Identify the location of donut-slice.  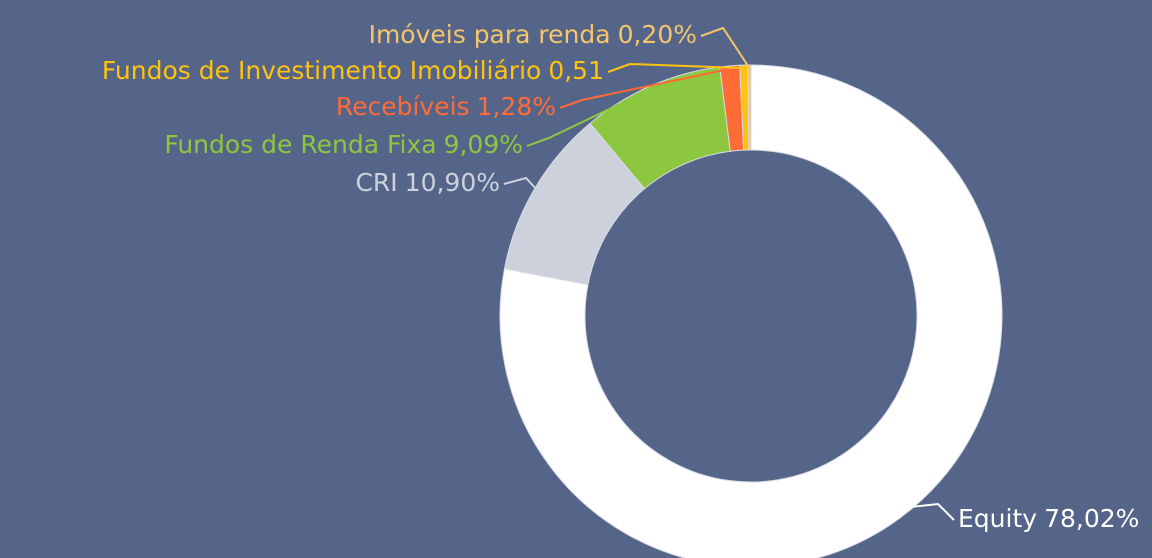
(749, 107).